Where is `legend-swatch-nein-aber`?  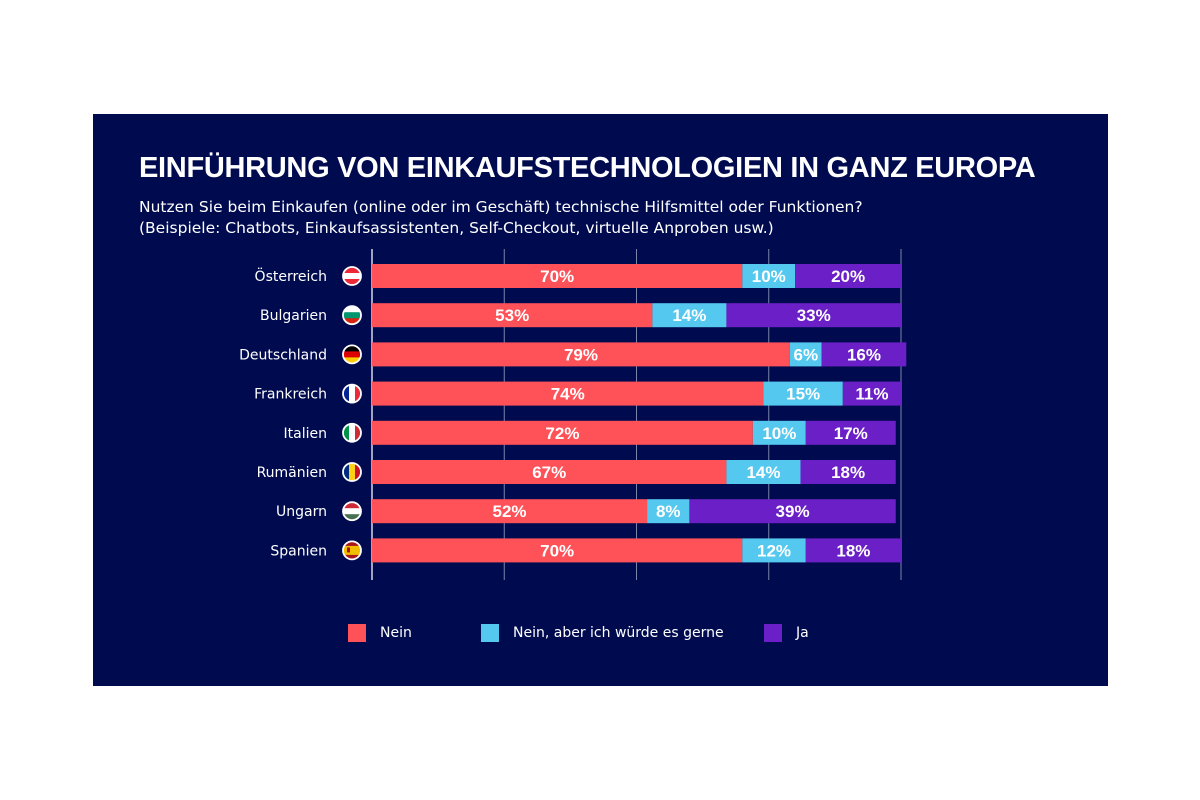
legend-swatch-nein-aber is located at coordinates (490, 633).